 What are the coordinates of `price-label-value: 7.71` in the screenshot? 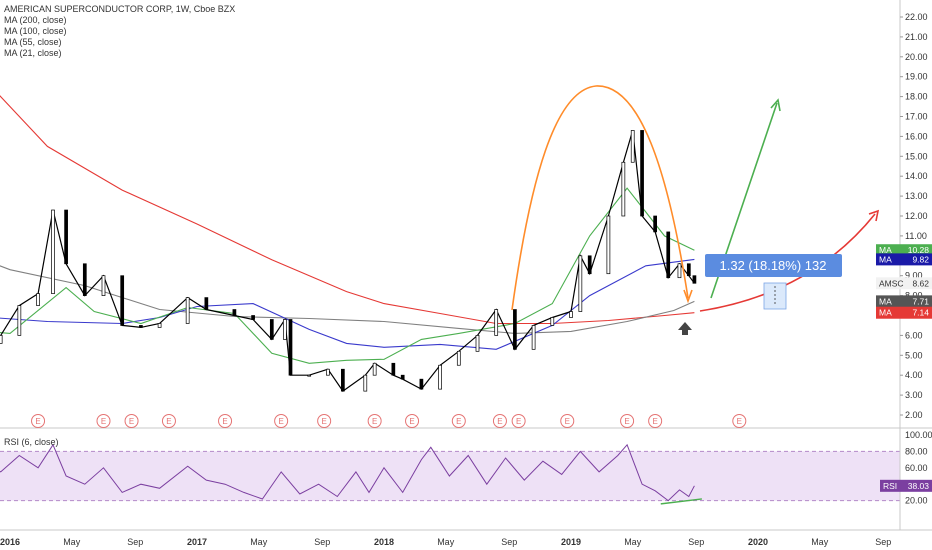 It's located at (920, 301).